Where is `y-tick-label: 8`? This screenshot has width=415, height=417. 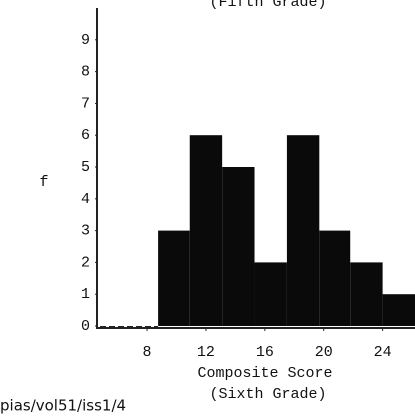
y-tick-label: 8 is located at coordinates (85, 72).